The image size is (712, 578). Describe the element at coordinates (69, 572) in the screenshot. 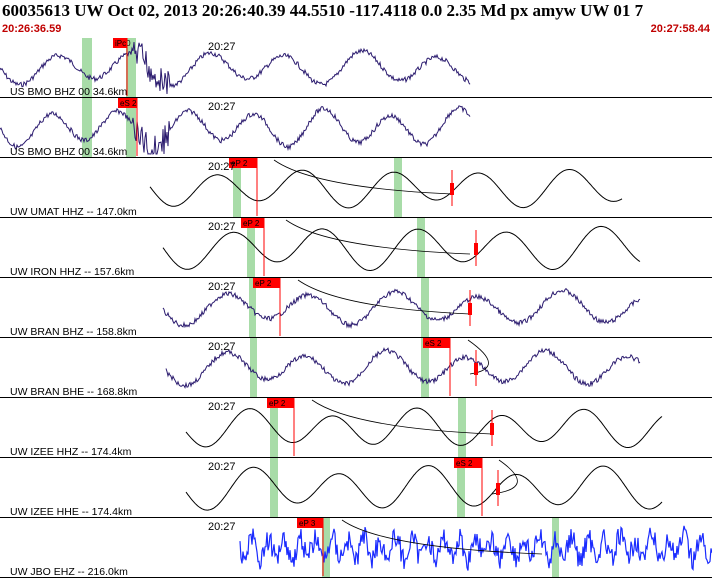

I see `channel-label: UW JBO EHZ -- 216.0km` at that location.